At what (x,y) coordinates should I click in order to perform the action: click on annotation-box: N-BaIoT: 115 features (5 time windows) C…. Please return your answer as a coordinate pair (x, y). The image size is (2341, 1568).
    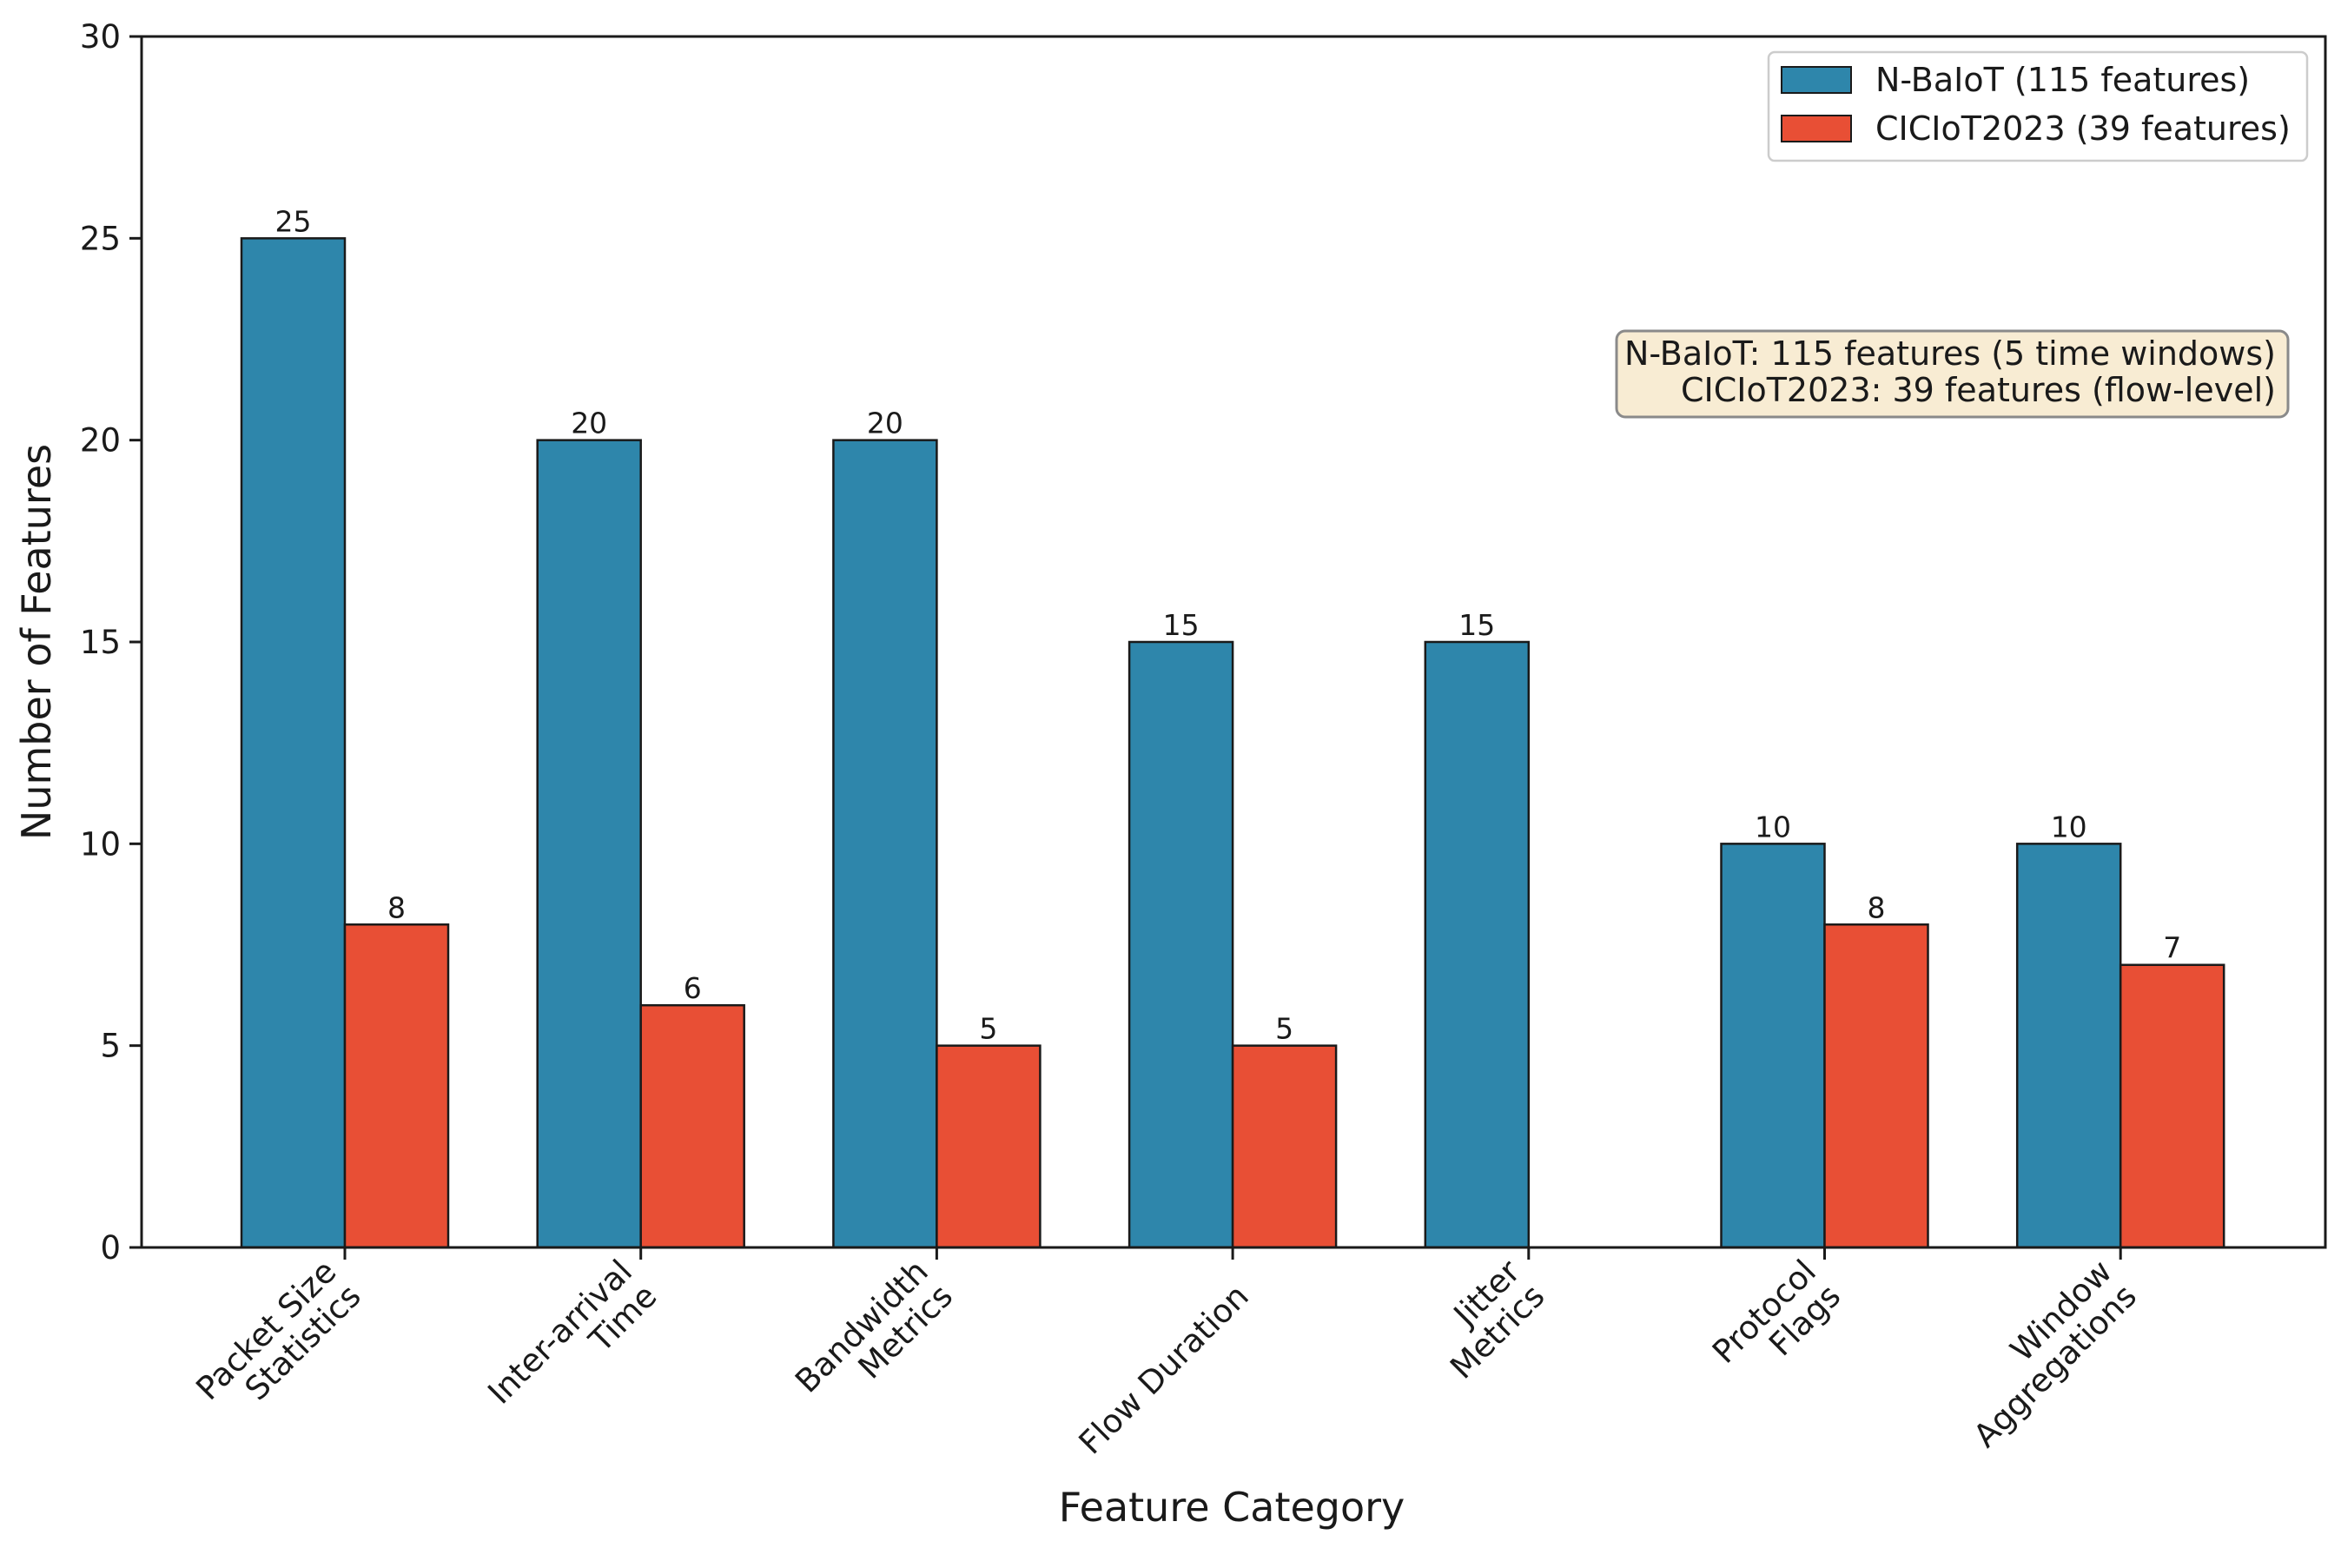
    Looking at the image, I should click on (1952, 374).